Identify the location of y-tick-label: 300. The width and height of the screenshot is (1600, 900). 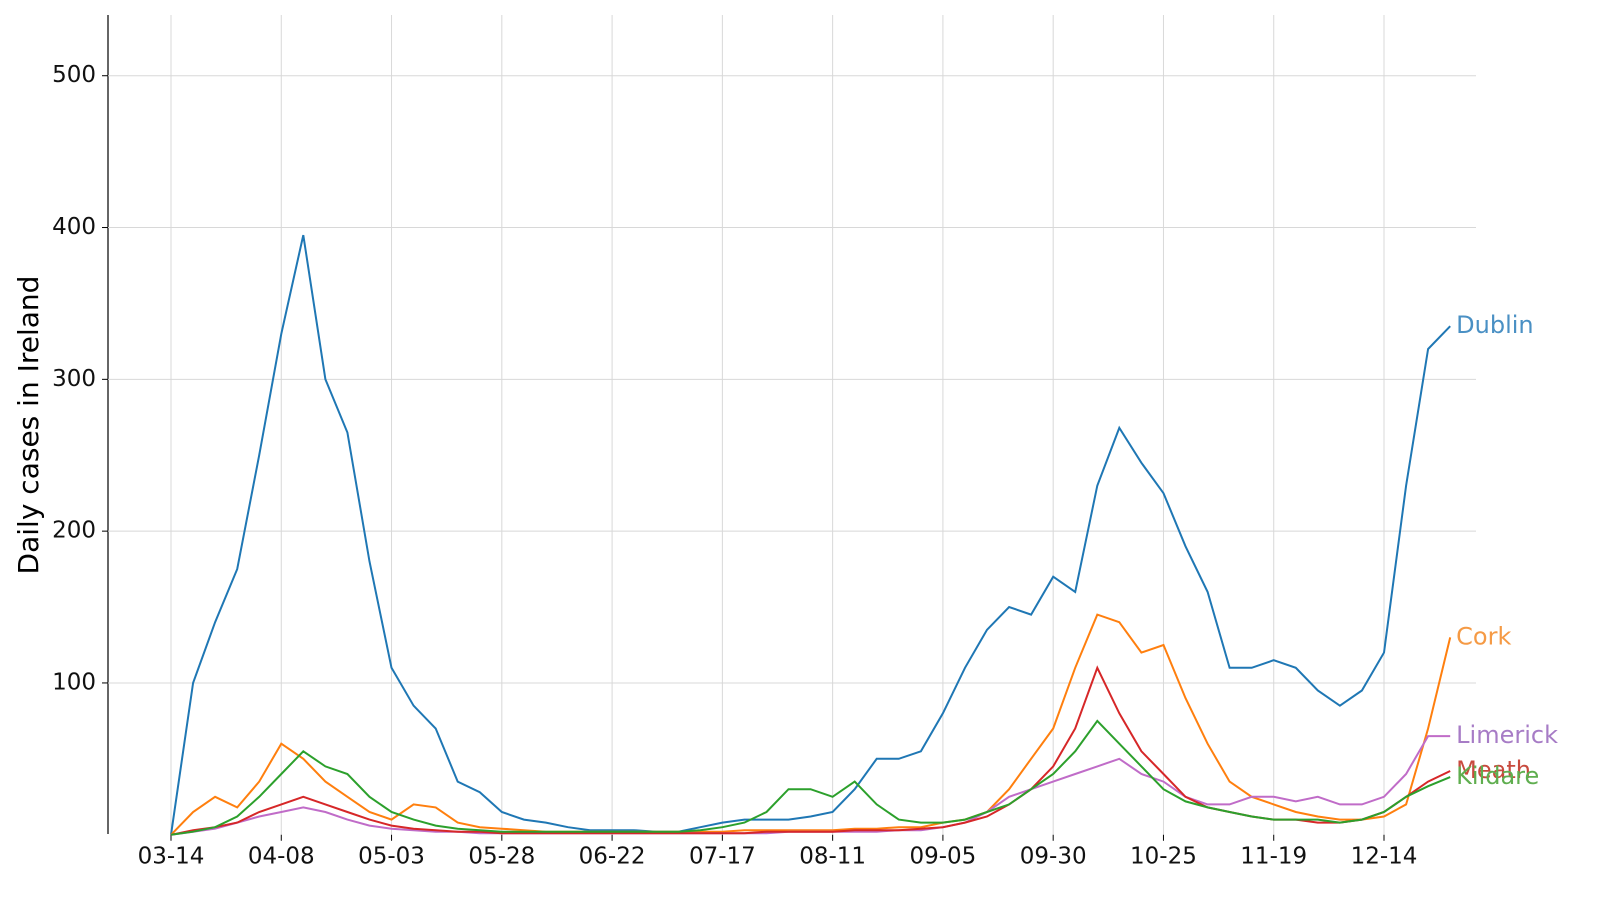
(74, 379).